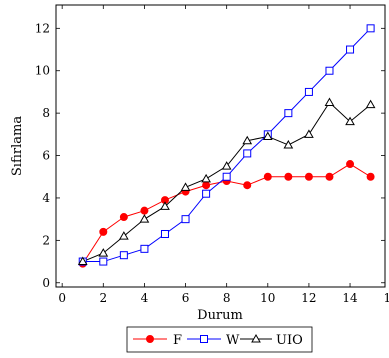 Image resolution: width=389 pixels, height=358 pixels. I want to click on y-tick-label: 4, so click(46, 198).